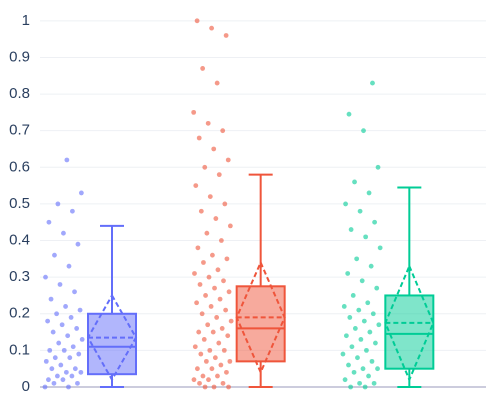 Image resolution: width=486 pixels, height=409 pixels. Describe the element at coordinates (19, 93) in the screenshot. I see `y-tick-label: 0.8` at that location.